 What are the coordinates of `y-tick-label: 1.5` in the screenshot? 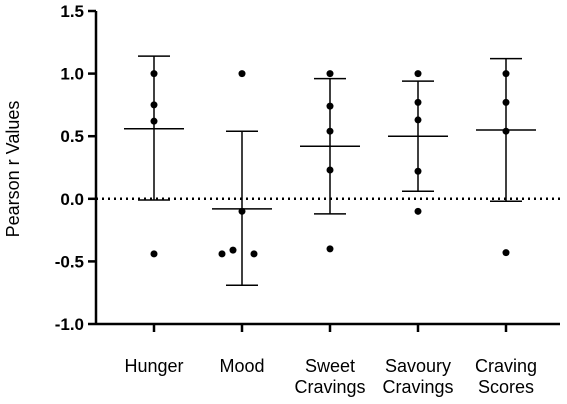 It's located at (72, 11).